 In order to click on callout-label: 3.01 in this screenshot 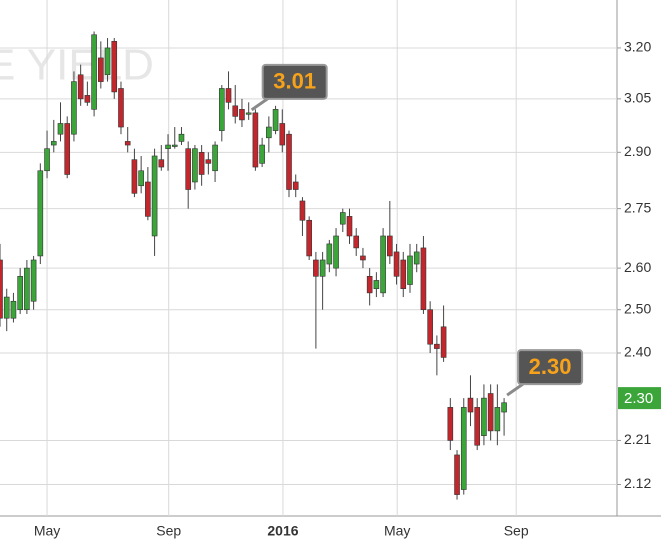, I will do `click(294, 81)`.